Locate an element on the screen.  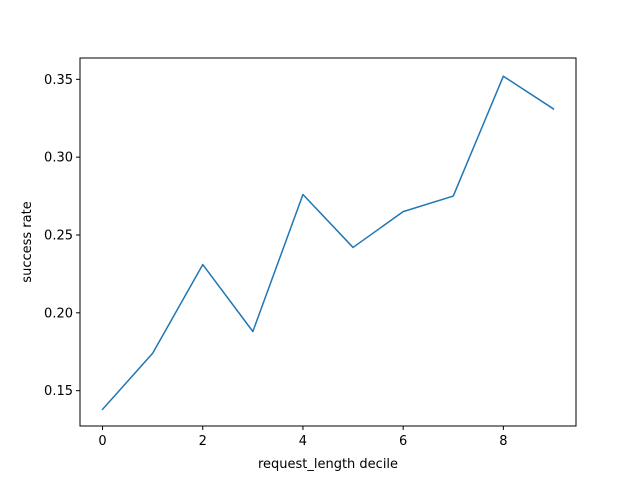
y-axis-ticks: 0.15 0.20 0.25 0.30 0.35 is located at coordinates (62, 236).